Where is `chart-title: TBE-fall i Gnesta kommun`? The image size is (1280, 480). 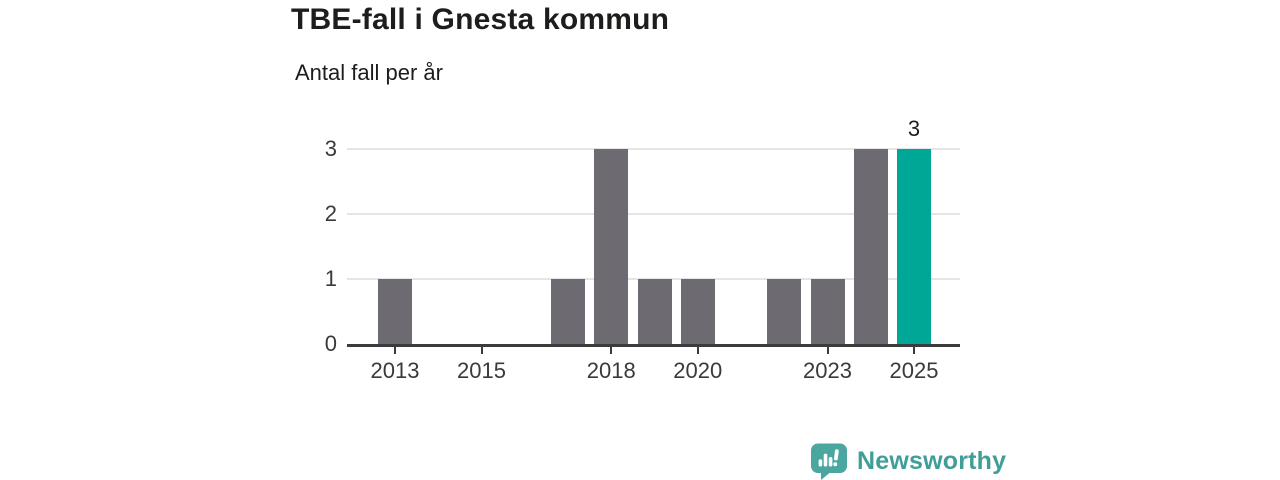 chart-title: TBE-fall i Gnesta kommun is located at coordinates (480, 19).